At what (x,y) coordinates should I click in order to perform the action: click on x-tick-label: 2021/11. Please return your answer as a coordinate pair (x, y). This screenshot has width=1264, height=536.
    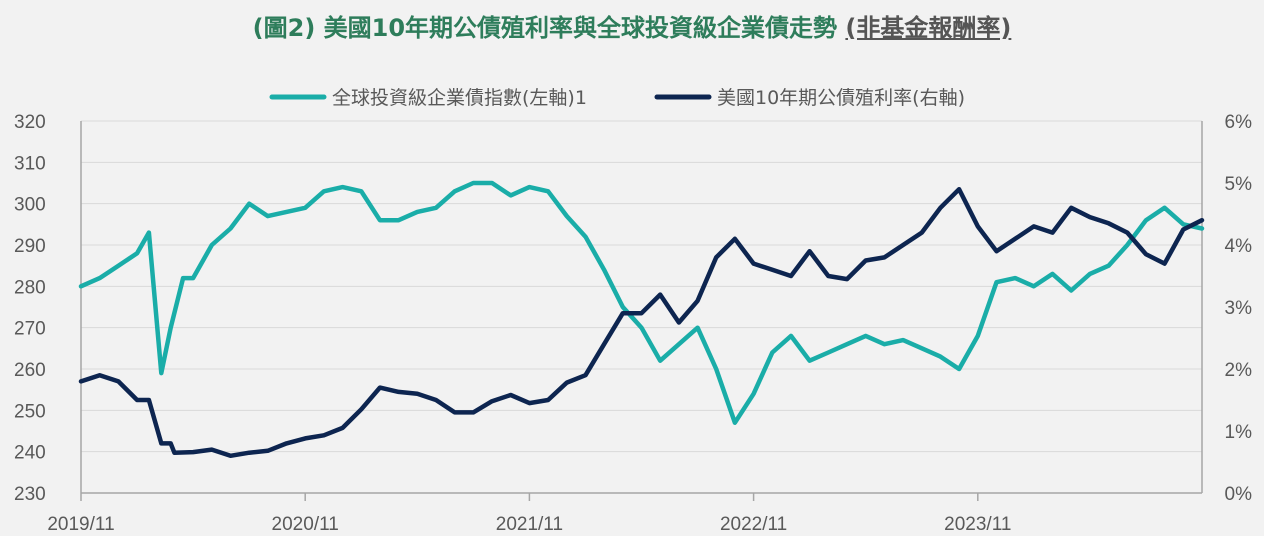
    Looking at the image, I should click on (529, 524).